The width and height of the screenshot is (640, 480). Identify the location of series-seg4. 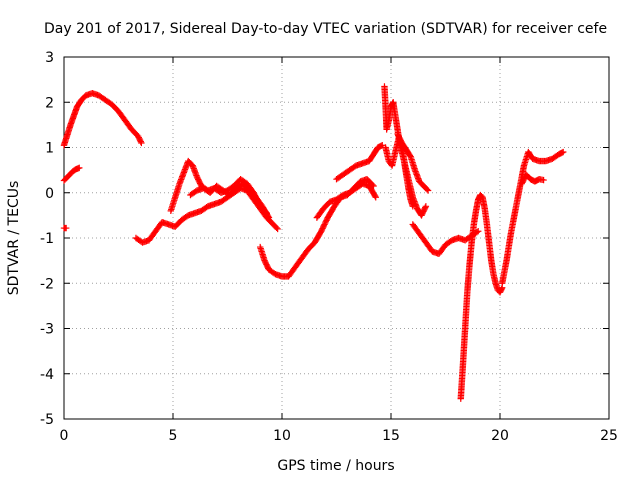
(206, 215).